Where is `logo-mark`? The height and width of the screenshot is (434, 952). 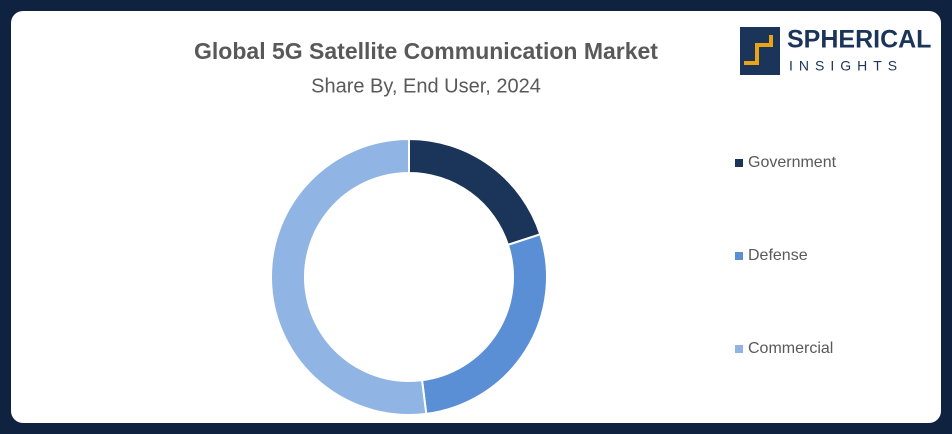
logo-mark is located at coordinates (758, 50).